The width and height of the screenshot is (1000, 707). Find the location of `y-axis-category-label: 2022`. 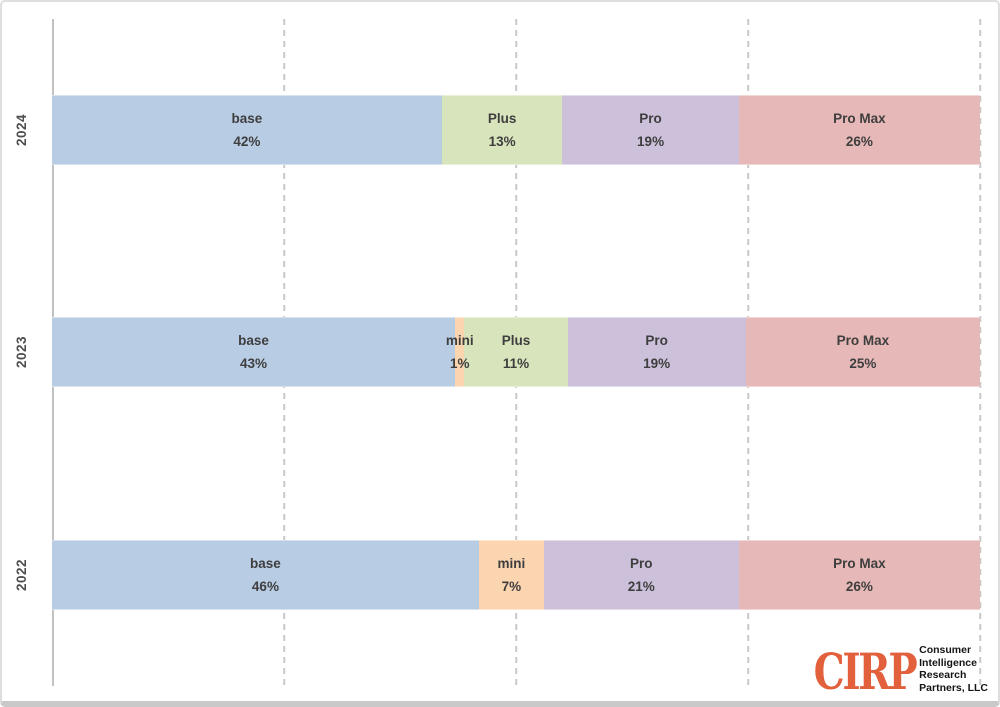

y-axis-category-label: 2022 is located at coordinates (21, 574).